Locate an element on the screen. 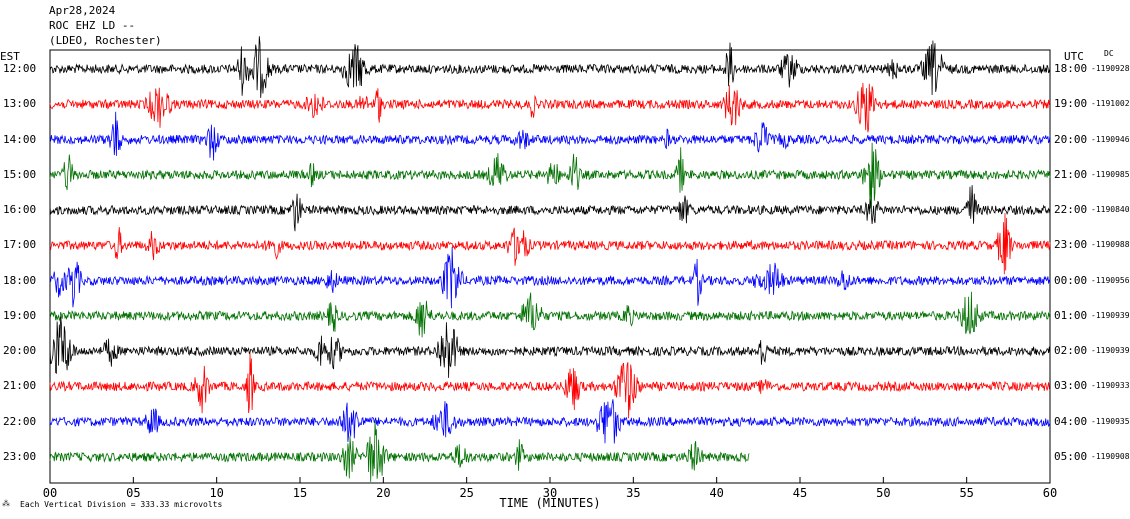  dc-label: DC is located at coordinates (1109, 53).